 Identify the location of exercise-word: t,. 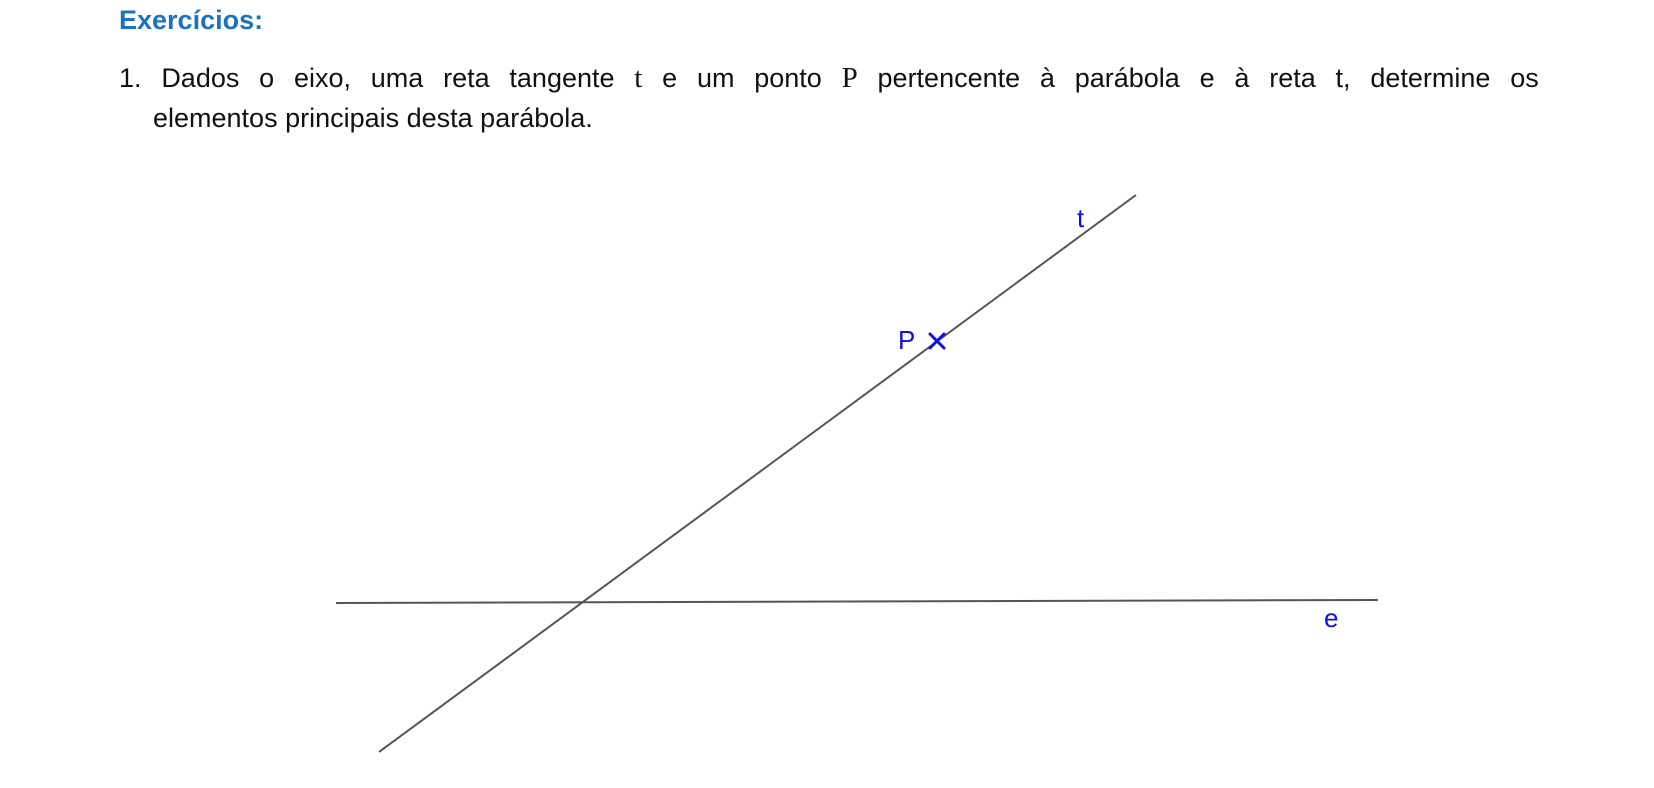
(1343, 78).